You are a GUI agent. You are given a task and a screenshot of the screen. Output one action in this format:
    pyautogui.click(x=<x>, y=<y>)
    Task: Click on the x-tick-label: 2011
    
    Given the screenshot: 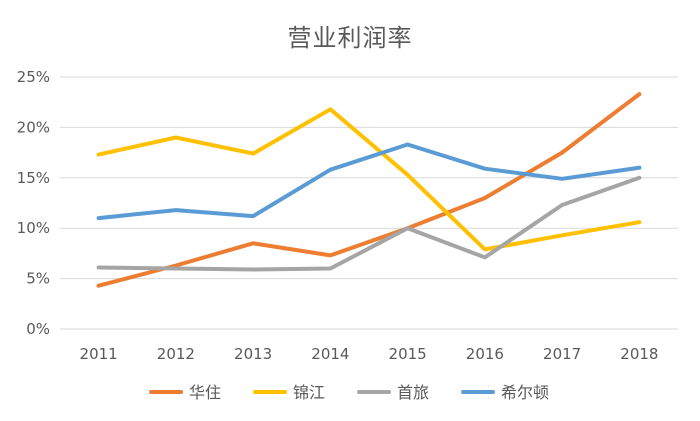 What is the action you would take?
    pyautogui.click(x=99, y=354)
    